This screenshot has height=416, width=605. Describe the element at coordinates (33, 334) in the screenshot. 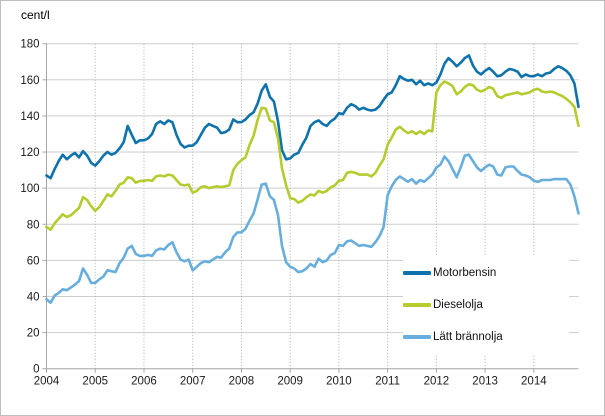

I see `y-tick-label-20: 20` at that location.